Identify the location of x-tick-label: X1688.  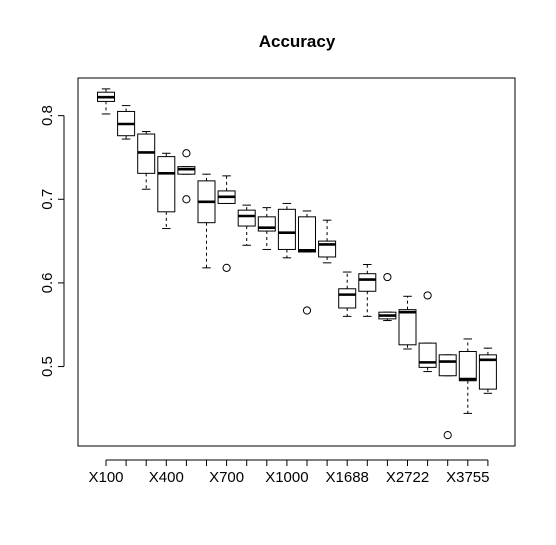
(347, 477).